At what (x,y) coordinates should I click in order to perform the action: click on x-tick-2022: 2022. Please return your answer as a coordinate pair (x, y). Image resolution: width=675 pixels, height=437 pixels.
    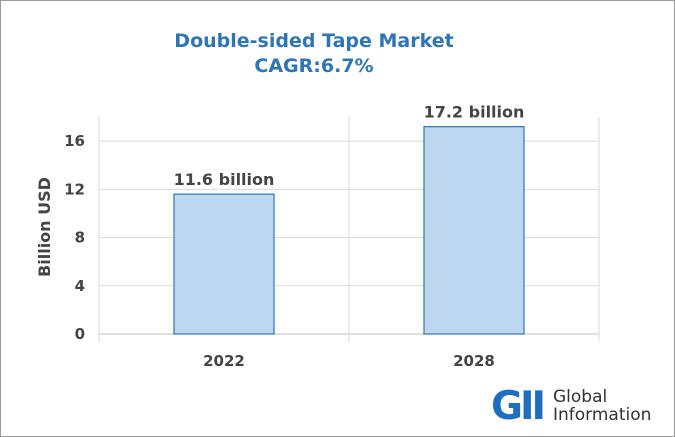
    Looking at the image, I should click on (224, 361).